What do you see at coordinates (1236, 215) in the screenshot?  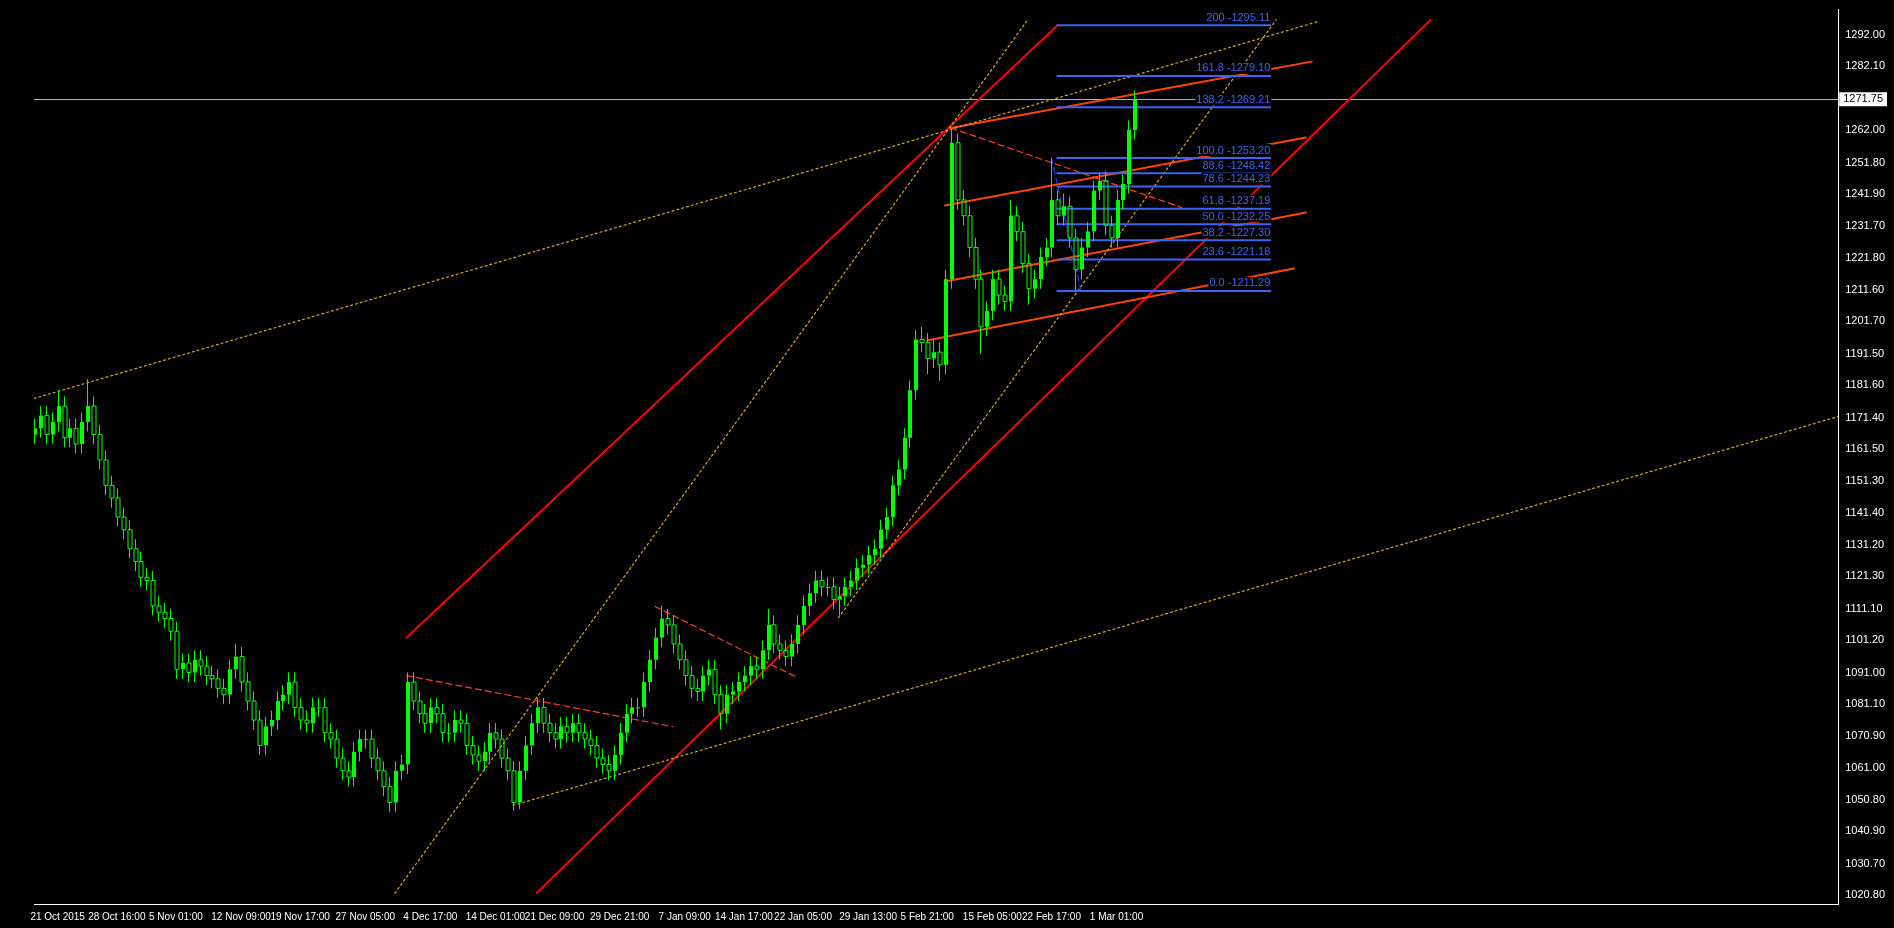 I see `series-label: 50.0 -1232.25` at bounding box center [1236, 215].